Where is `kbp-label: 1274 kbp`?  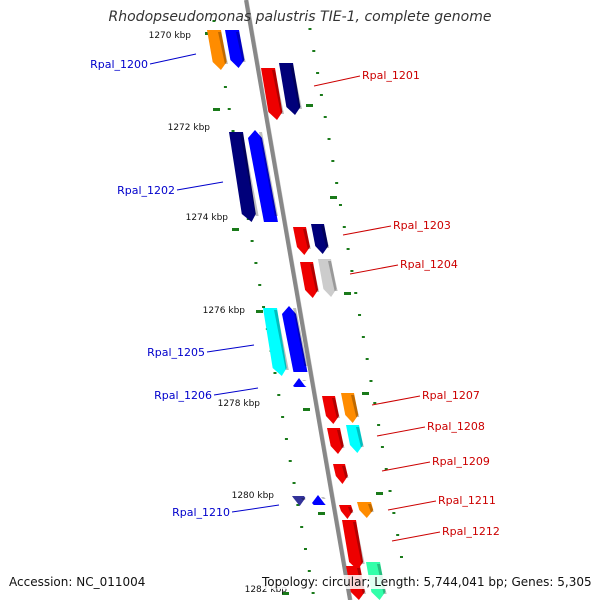 kbp-label: 1274 kbp is located at coordinates (207, 218).